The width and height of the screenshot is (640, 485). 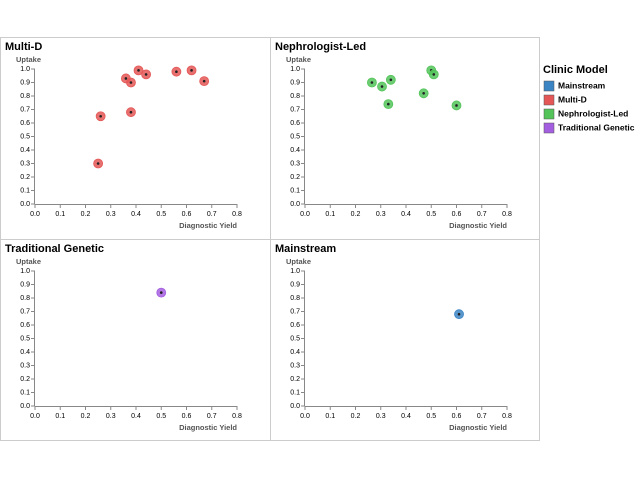 What do you see at coordinates (572, 99) in the screenshot?
I see `legend-label: Multi-D` at bounding box center [572, 99].